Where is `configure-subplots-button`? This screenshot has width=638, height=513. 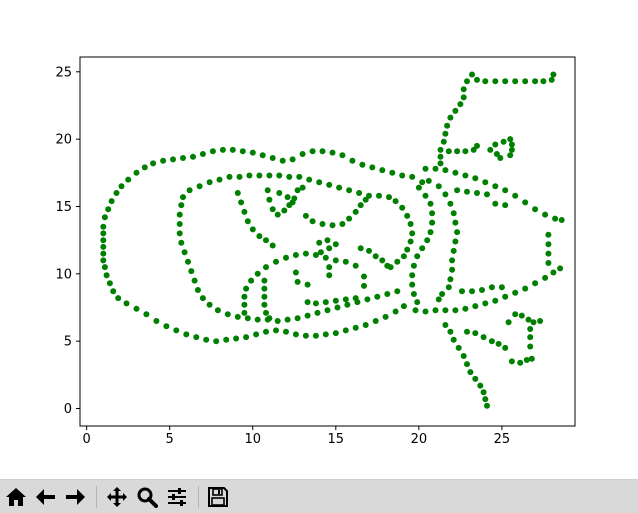 configure-subplots-button is located at coordinates (177, 497).